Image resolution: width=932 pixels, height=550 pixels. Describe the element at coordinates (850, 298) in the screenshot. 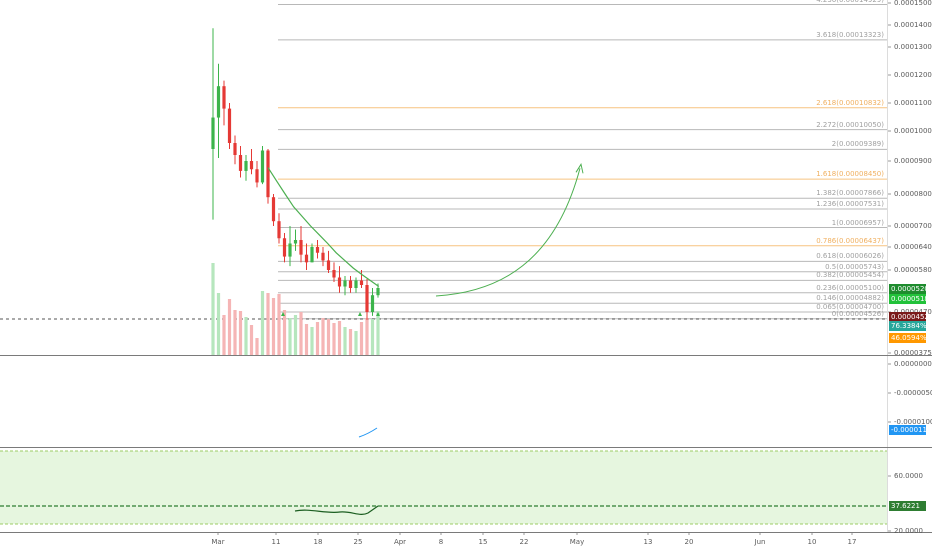

I see `fib-level-label: 0.146(0.00004882)` at that location.